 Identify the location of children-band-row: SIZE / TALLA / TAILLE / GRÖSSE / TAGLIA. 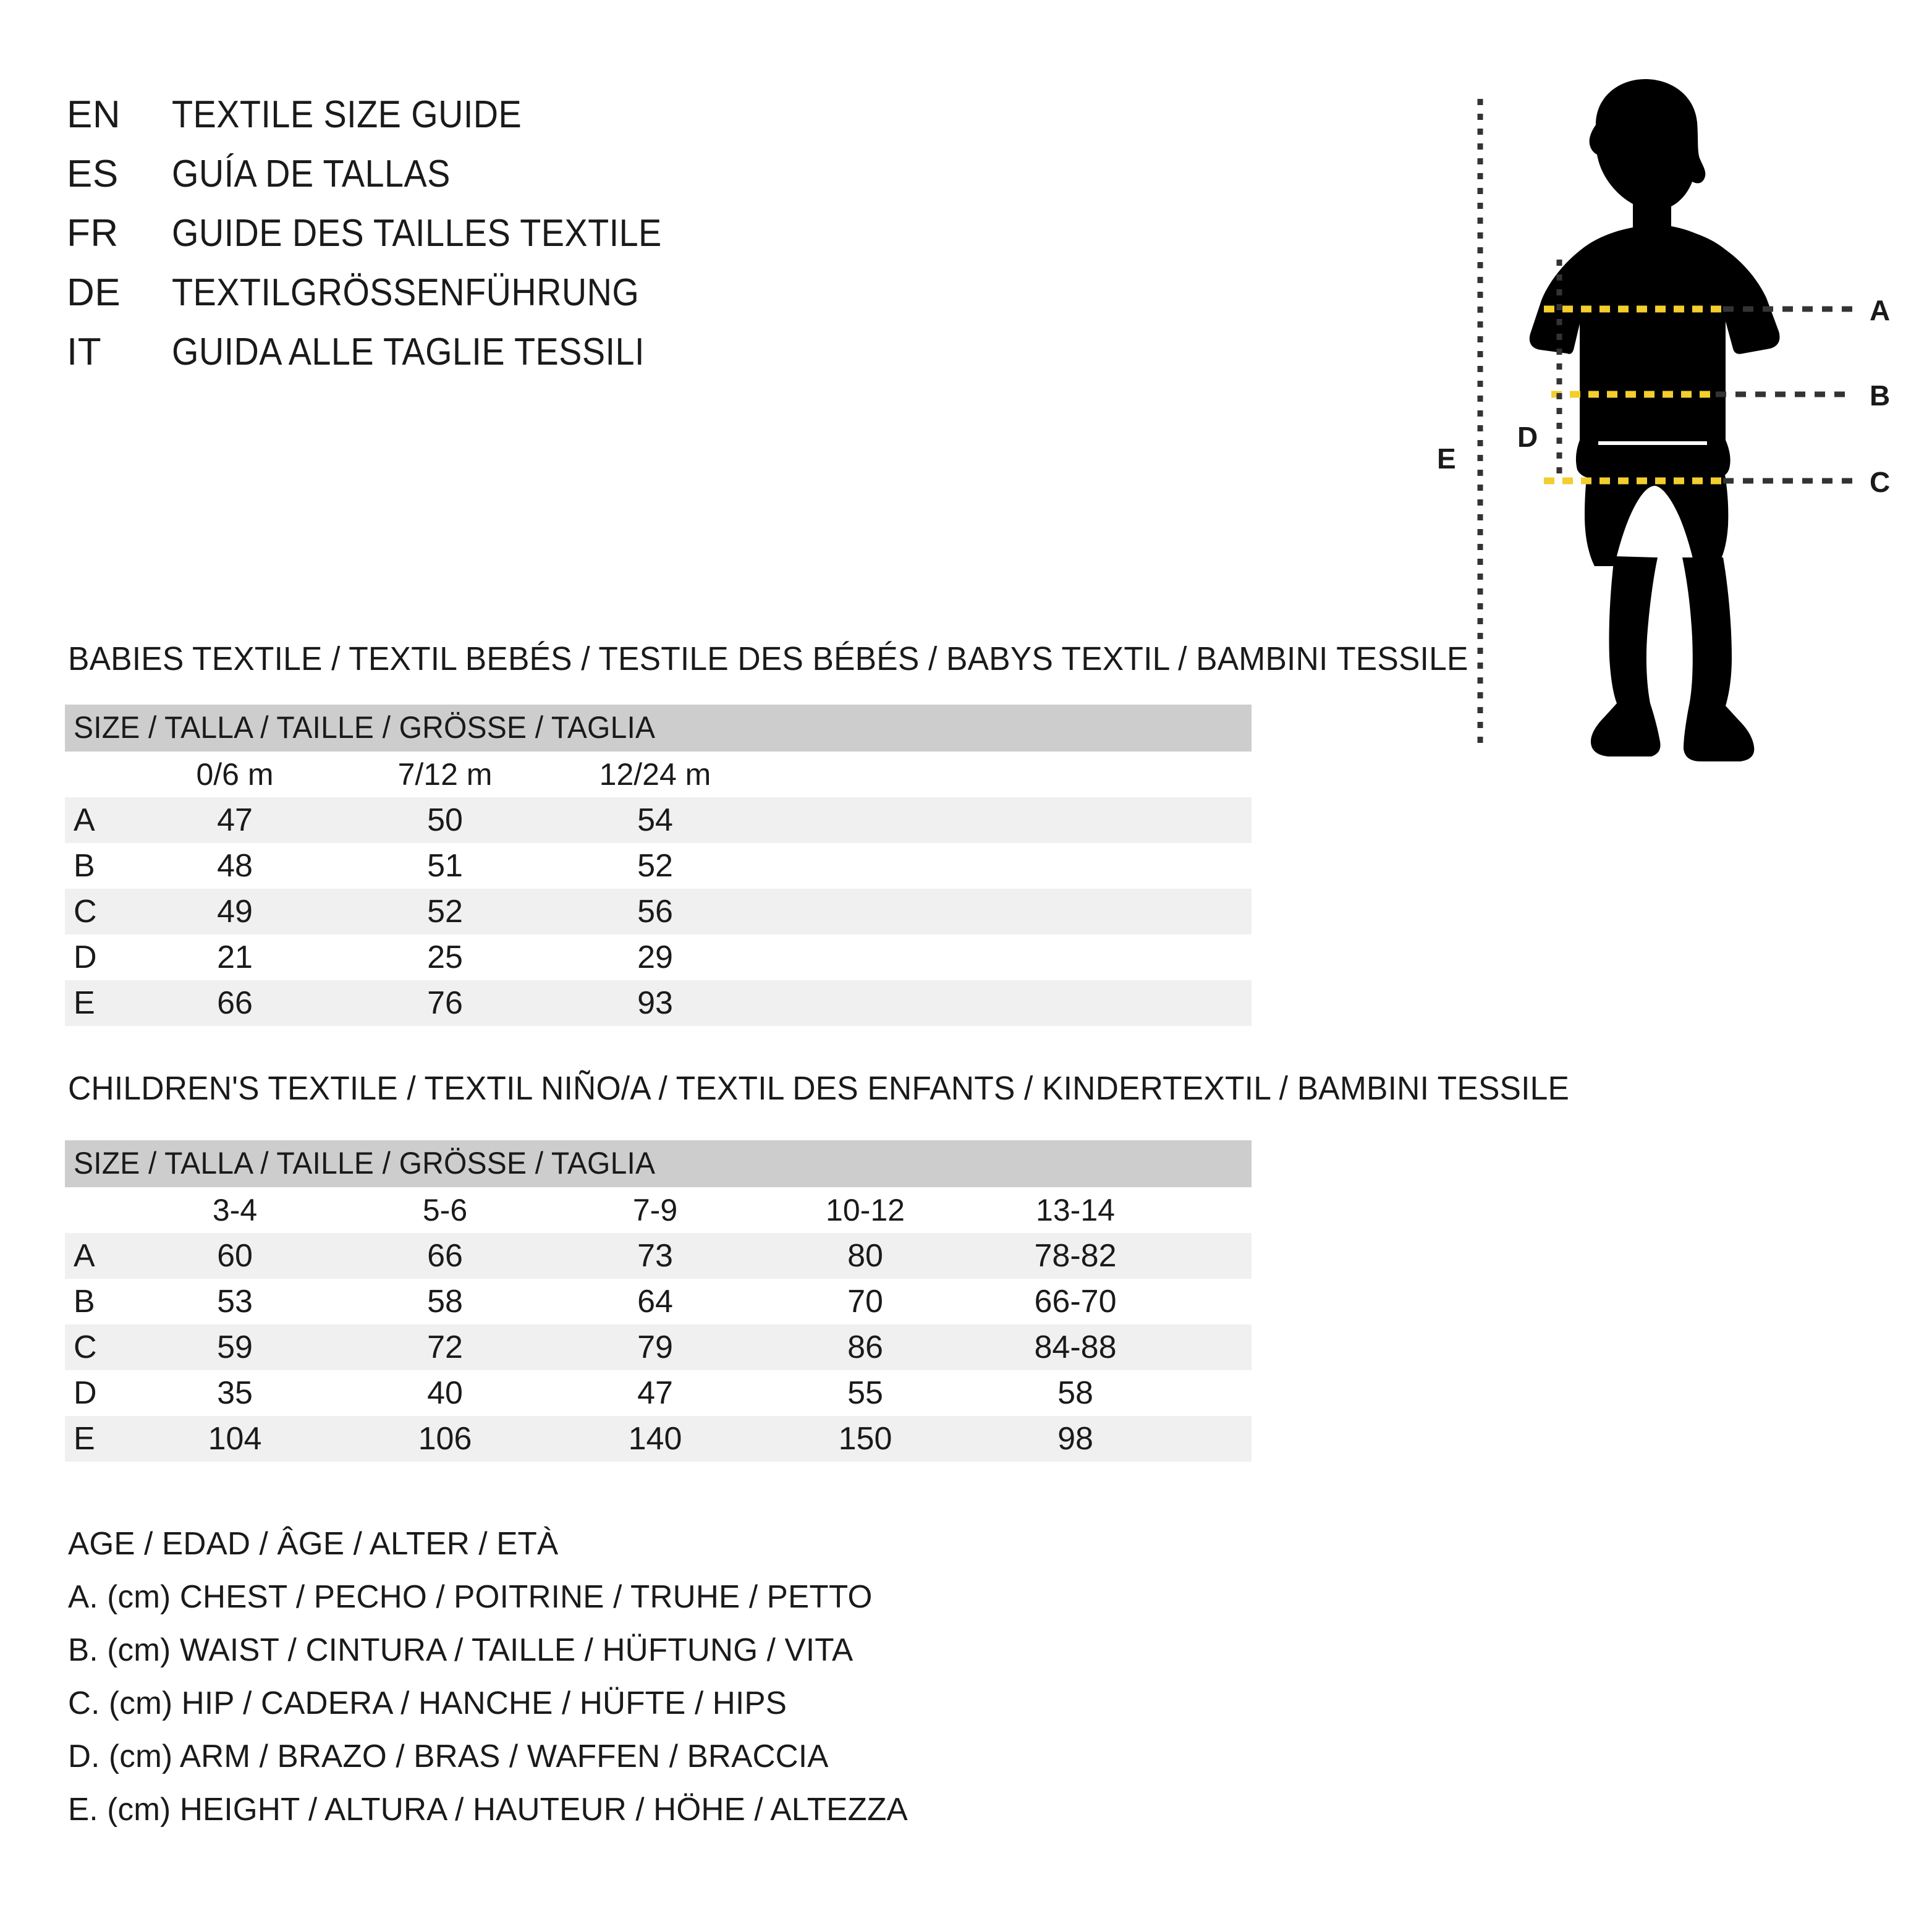
(658, 1163).